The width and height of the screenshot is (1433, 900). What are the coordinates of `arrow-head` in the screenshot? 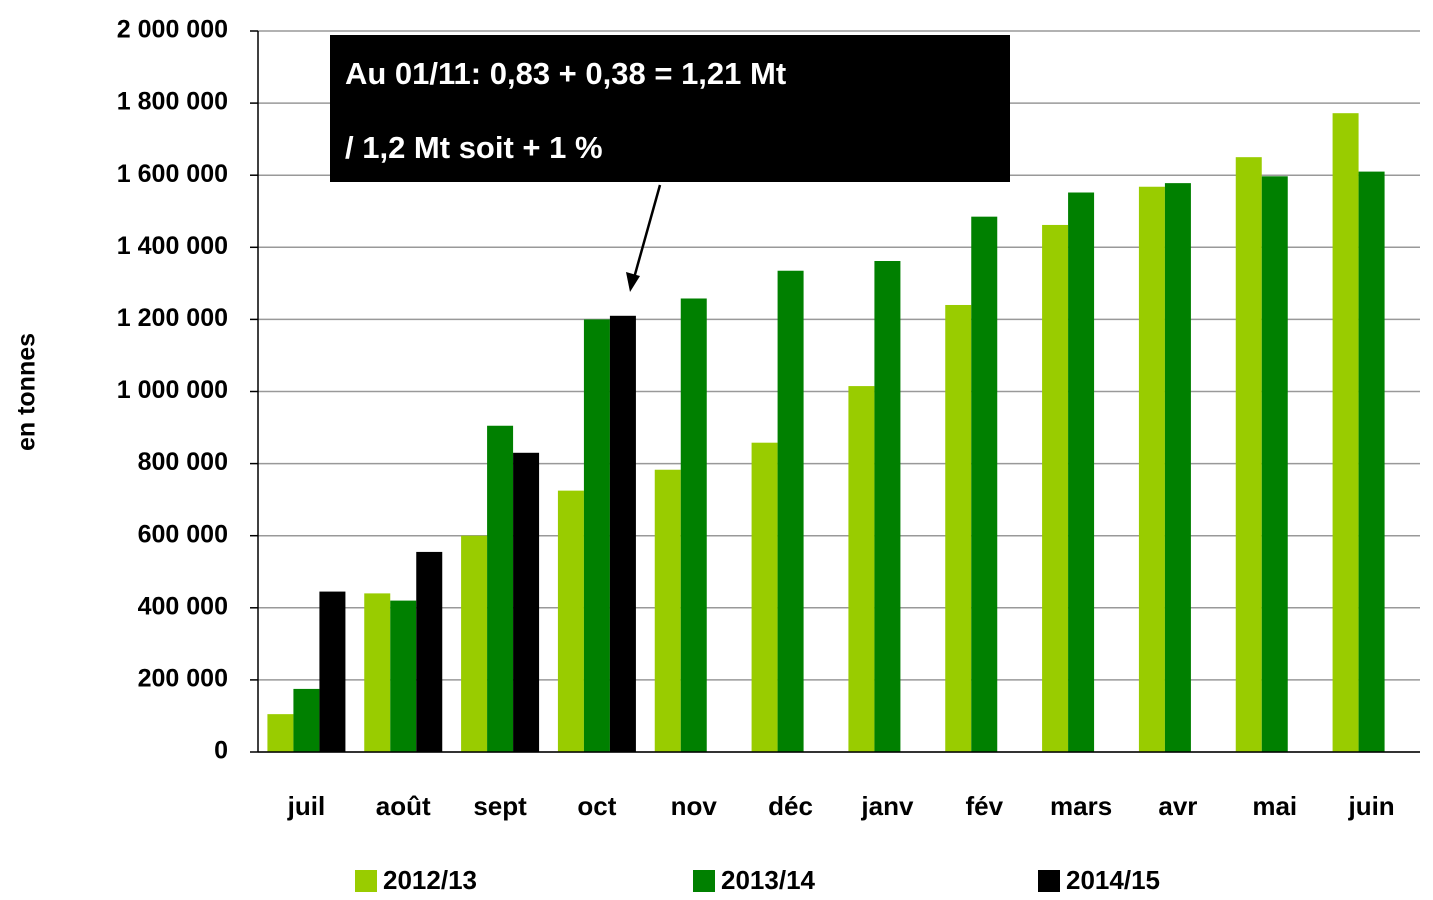 It's located at (633, 282).